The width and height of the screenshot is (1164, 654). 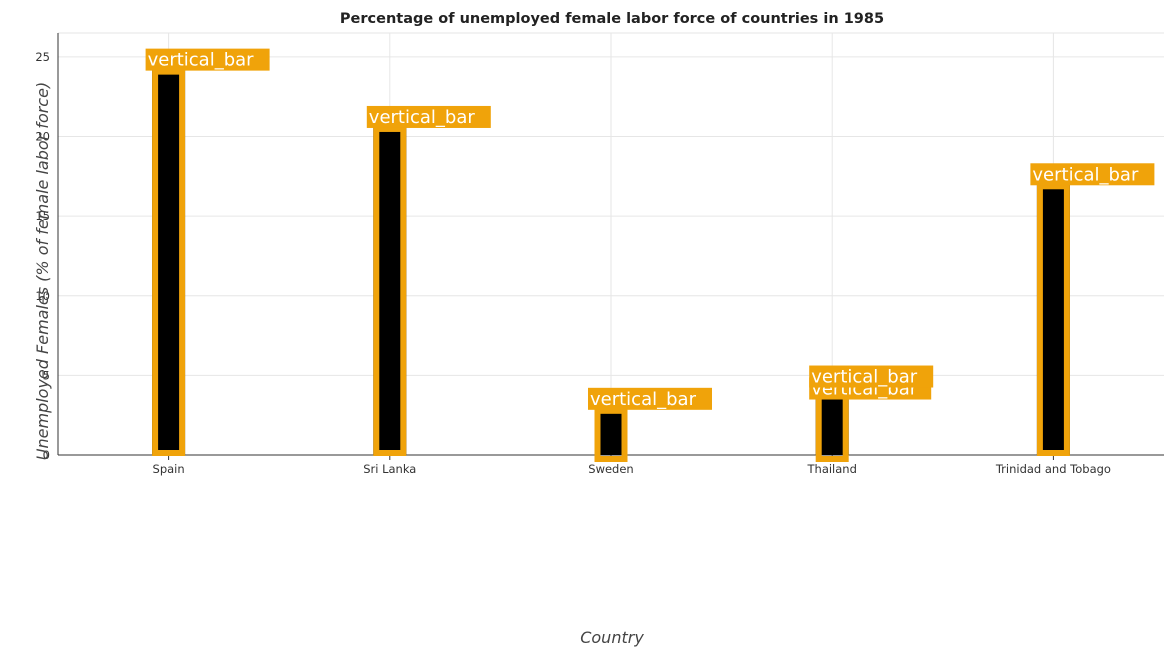 What do you see at coordinates (612, 637) in the screenshot?
I see `x-axis-label: Country` at bounding box center [612, 637].